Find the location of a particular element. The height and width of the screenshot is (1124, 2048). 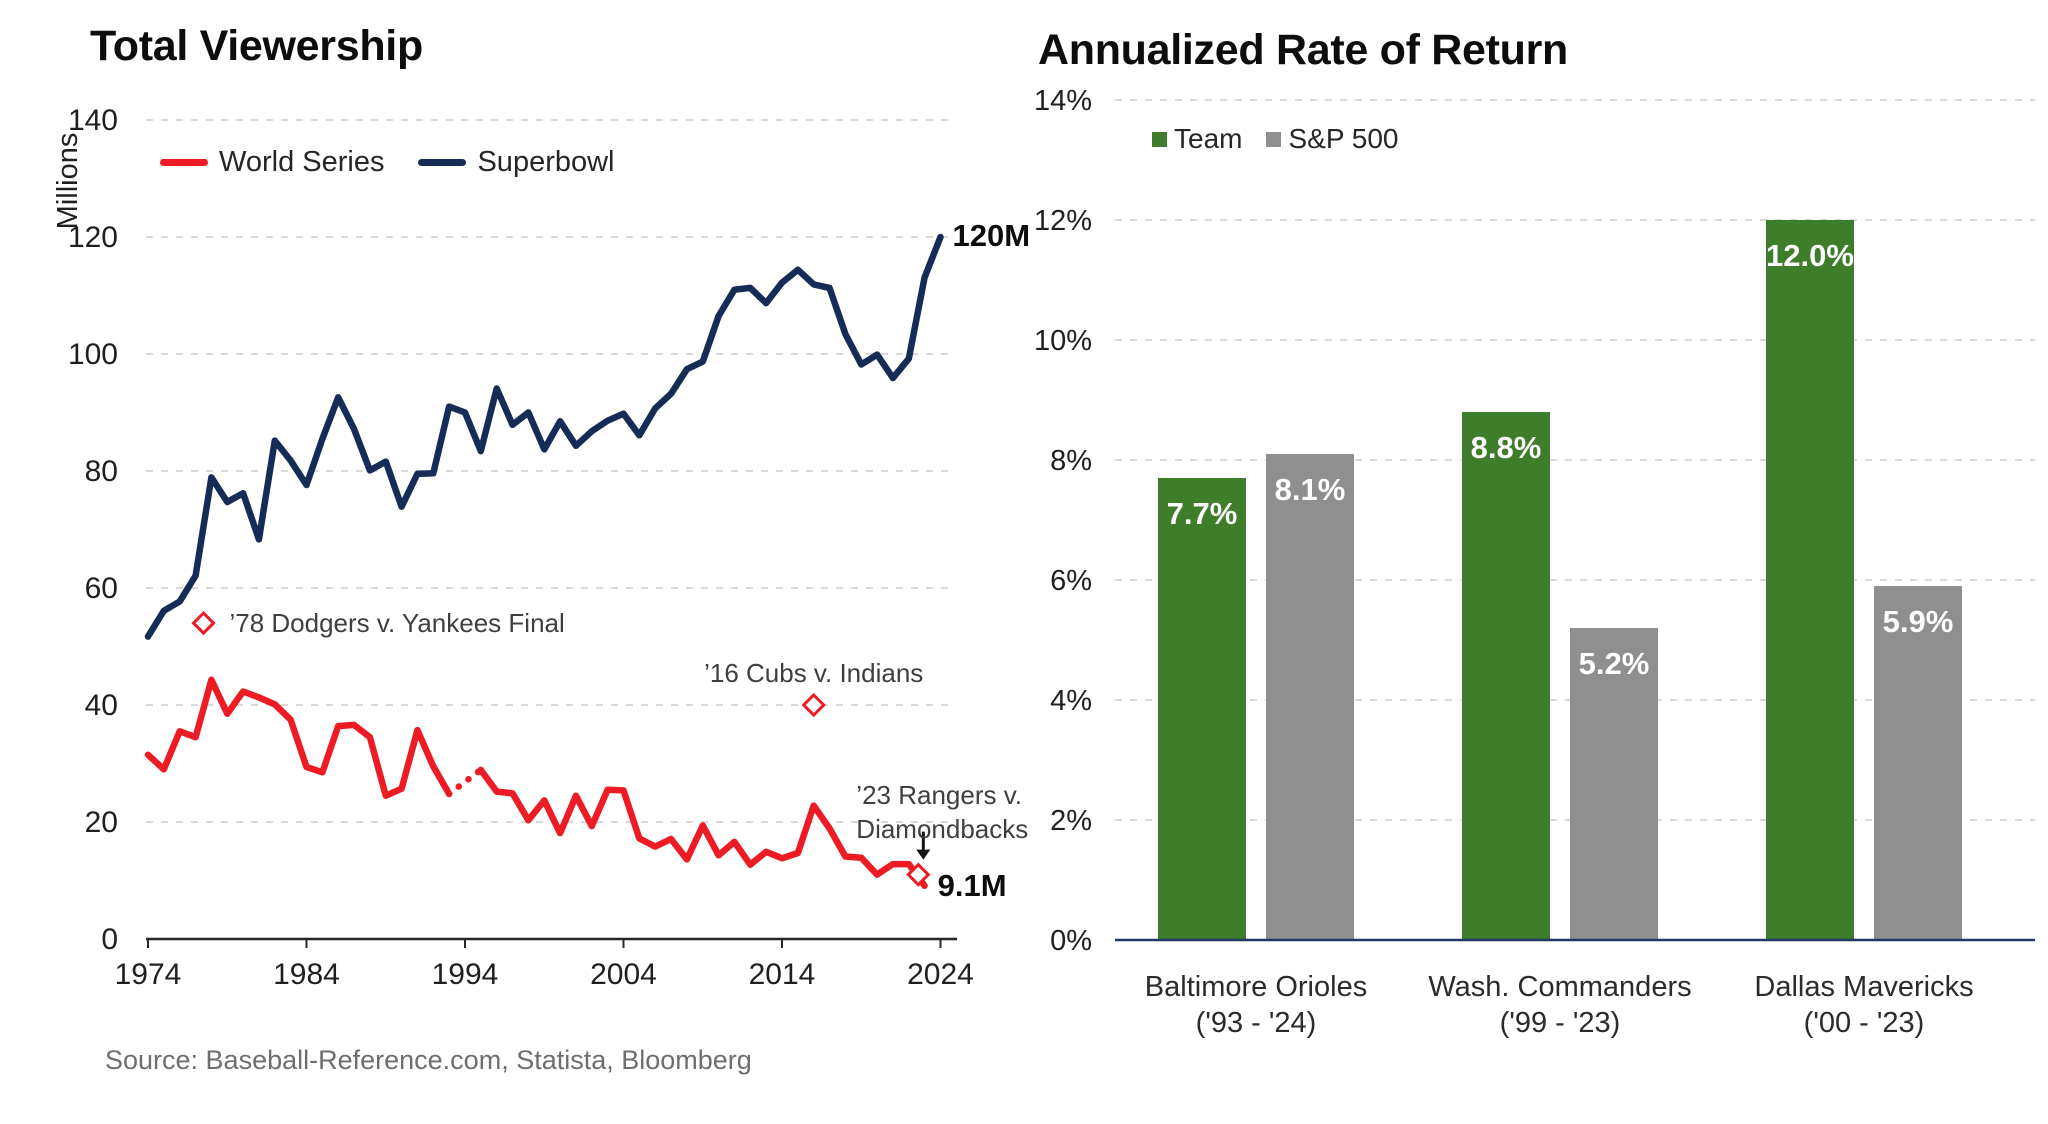

svg-text:Wash. Commanders('99 - '23): Wash. Commanders ('99 - '23) is located at coordinates (1559, 1005).